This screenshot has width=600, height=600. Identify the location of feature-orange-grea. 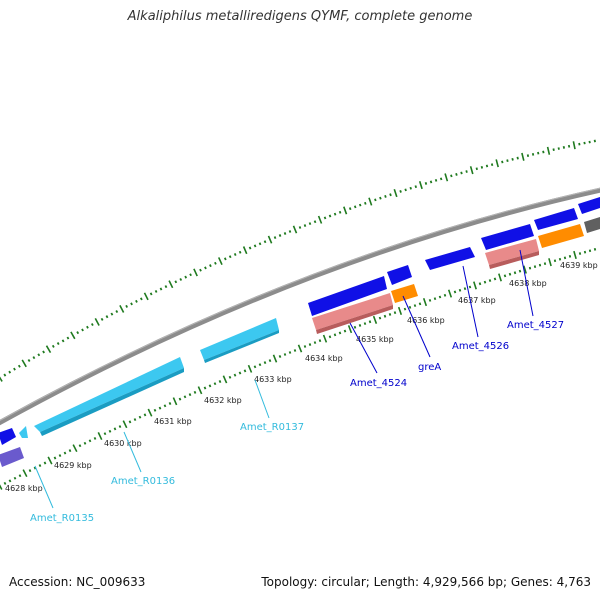
(404, 293).